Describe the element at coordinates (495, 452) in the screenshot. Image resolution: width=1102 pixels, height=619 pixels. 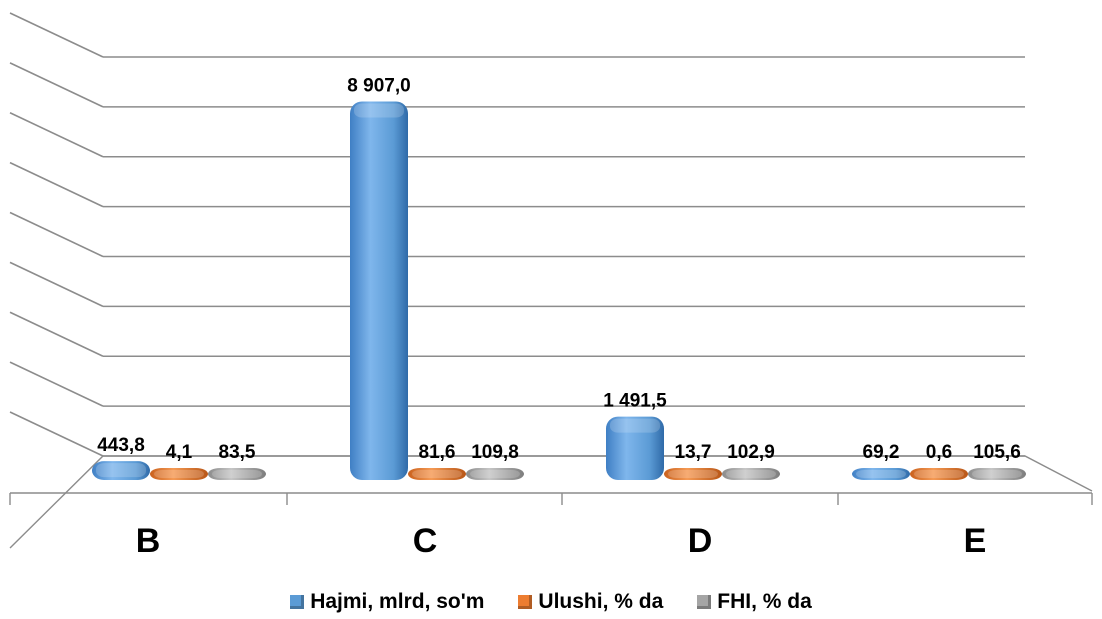
I see `data-label: 109,8` at that location.